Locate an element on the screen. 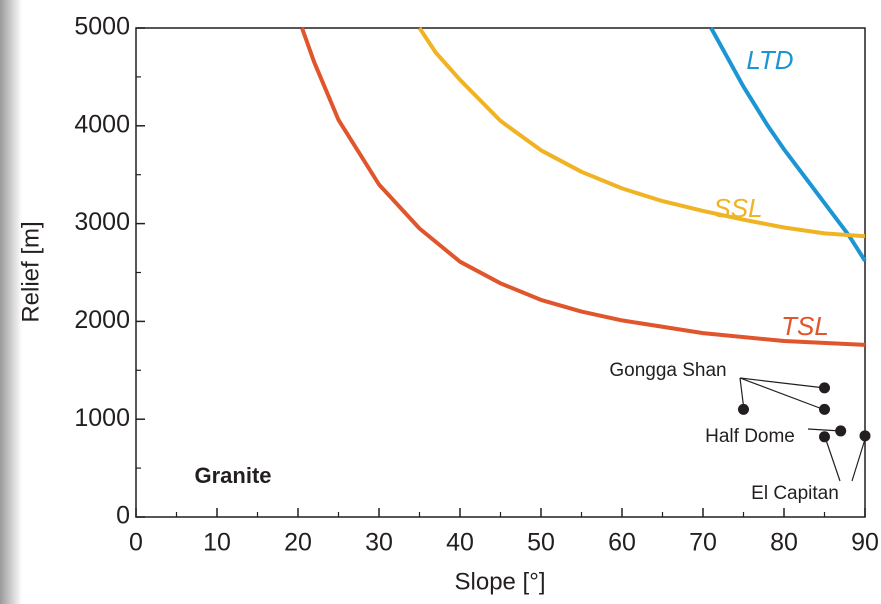 The width and height of the screenshot is (881, 604). curve-label: TSL is located at coordinates (805, 326).